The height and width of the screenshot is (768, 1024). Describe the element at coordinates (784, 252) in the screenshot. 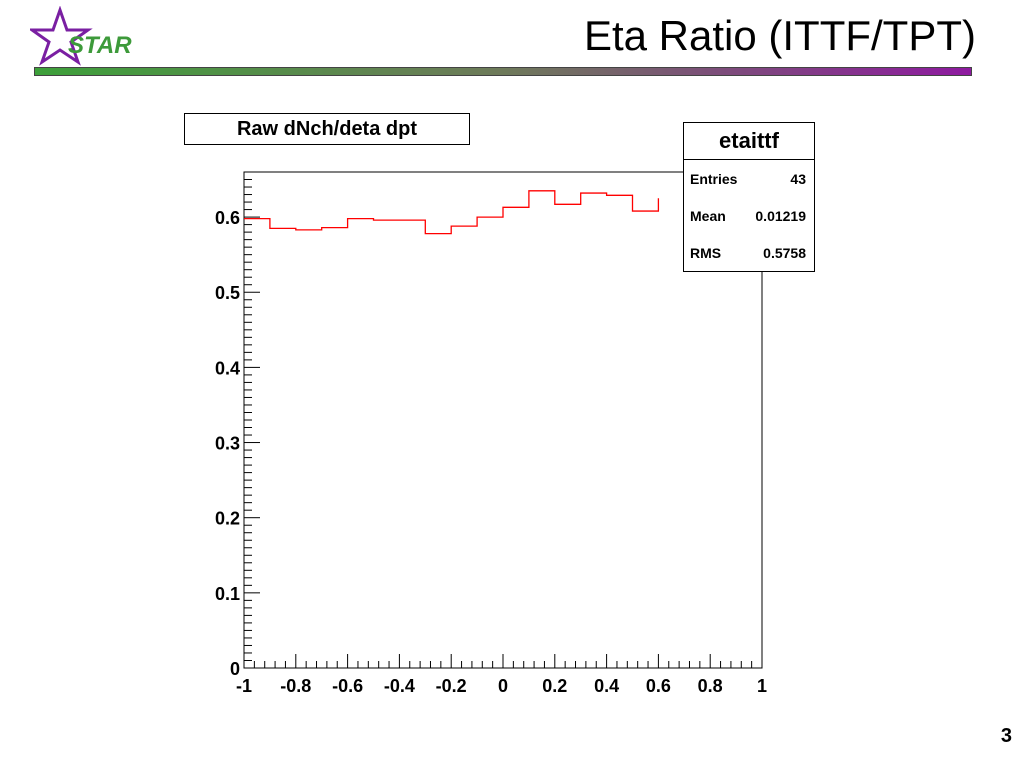

I see `stats-value: 0.5758` at that location.